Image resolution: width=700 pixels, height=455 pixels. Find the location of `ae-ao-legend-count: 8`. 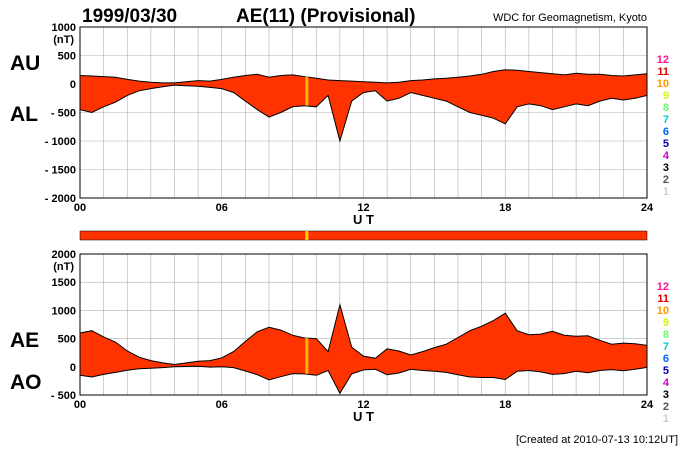

ae-ao-legend-count: 8 is located at coordinates (666, 335).